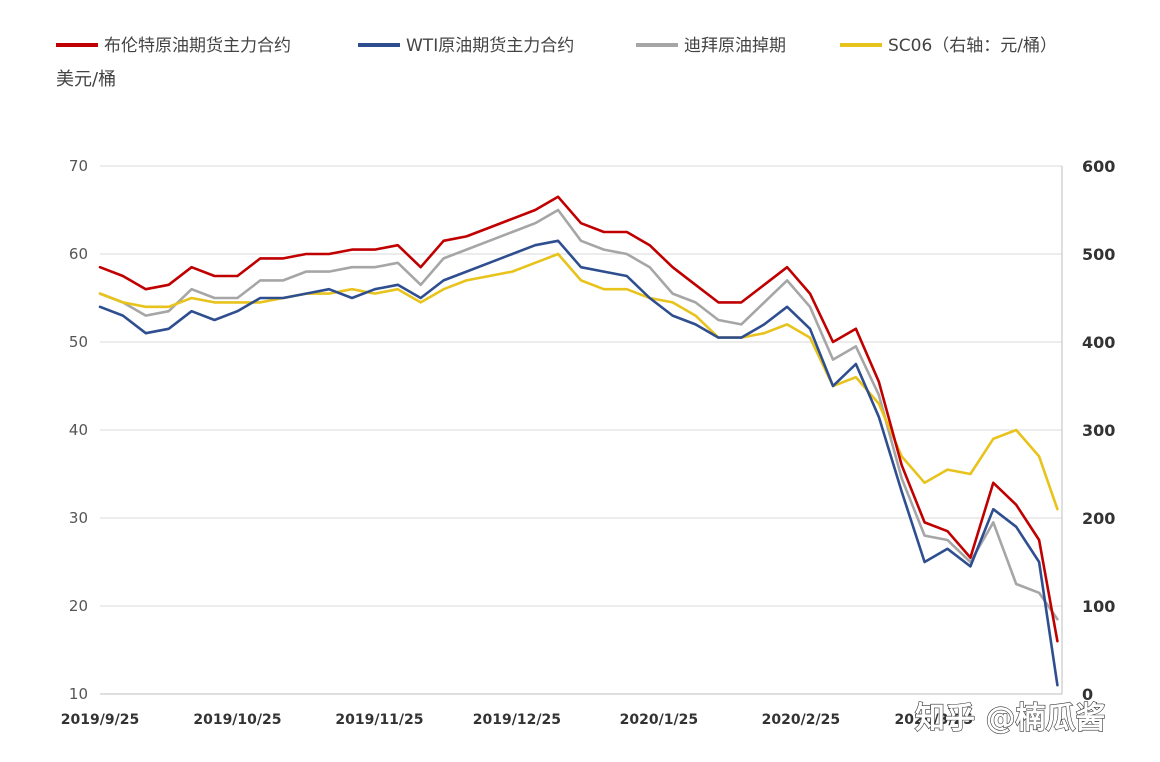 Image resolution: width=1160 pixels, height=762 pixels. I want to click on watermark: 知乎 @楠瓜酱, so click(1010, 718).